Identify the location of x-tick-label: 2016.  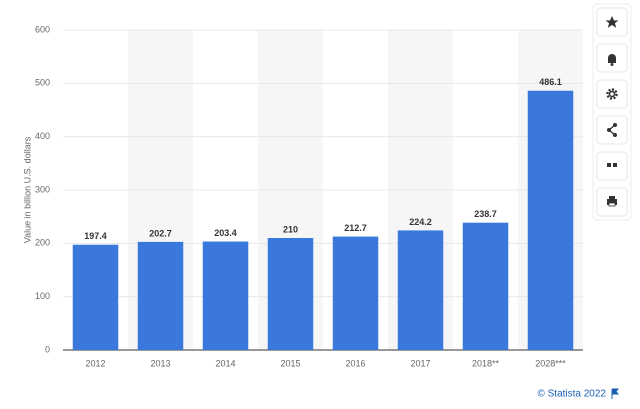
(355, 363).